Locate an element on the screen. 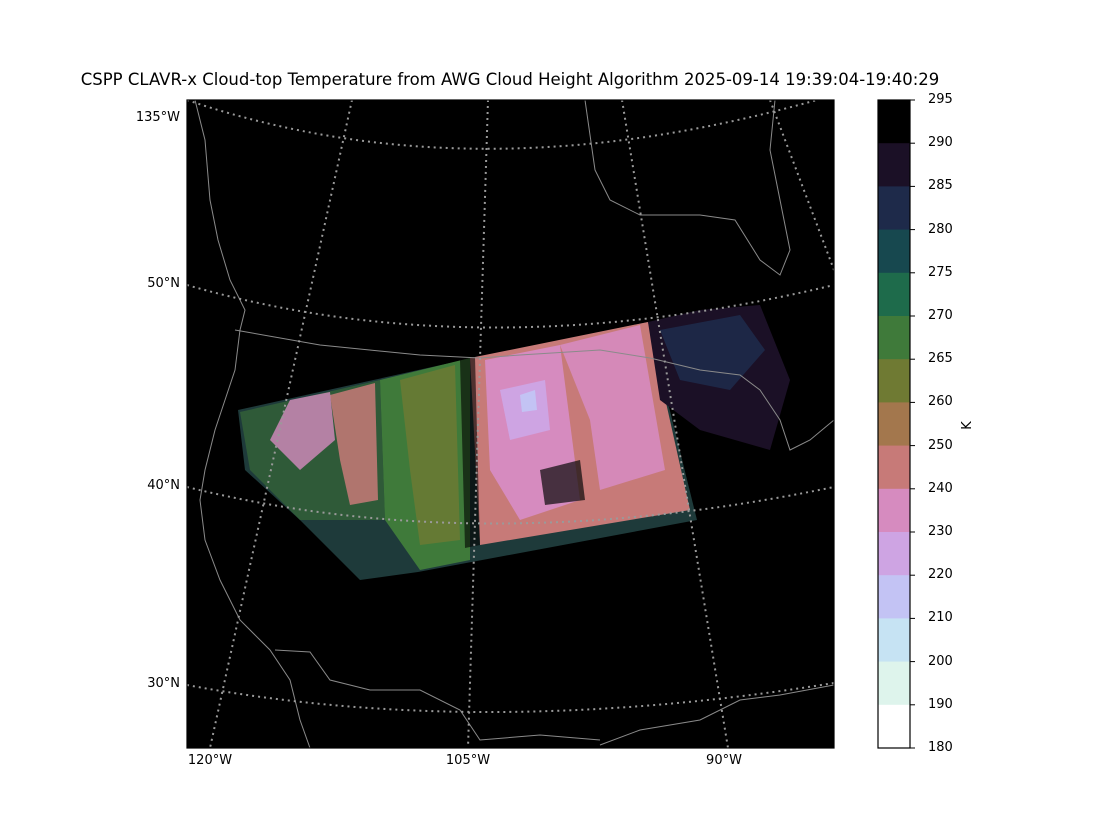 Image resolution: width=1120 pixels, height=840 pixels. colorbar-tick-label: 275 is located at coordinates (940, 272).